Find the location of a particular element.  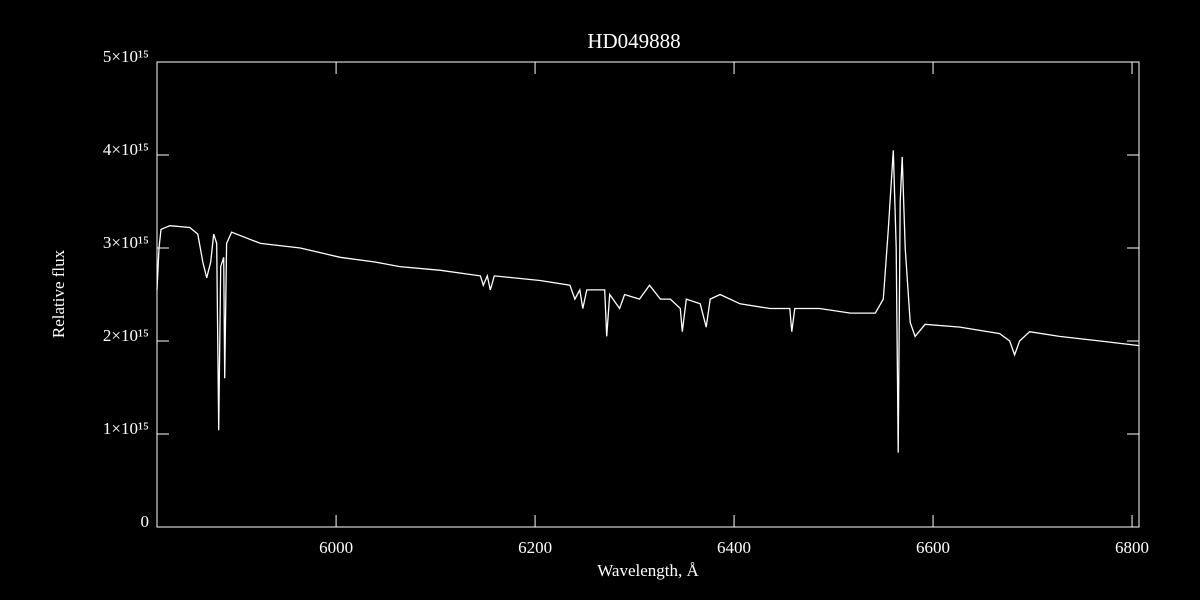

y-tick-label: 1×10¹⁵ is located at coordinates (126, 428).